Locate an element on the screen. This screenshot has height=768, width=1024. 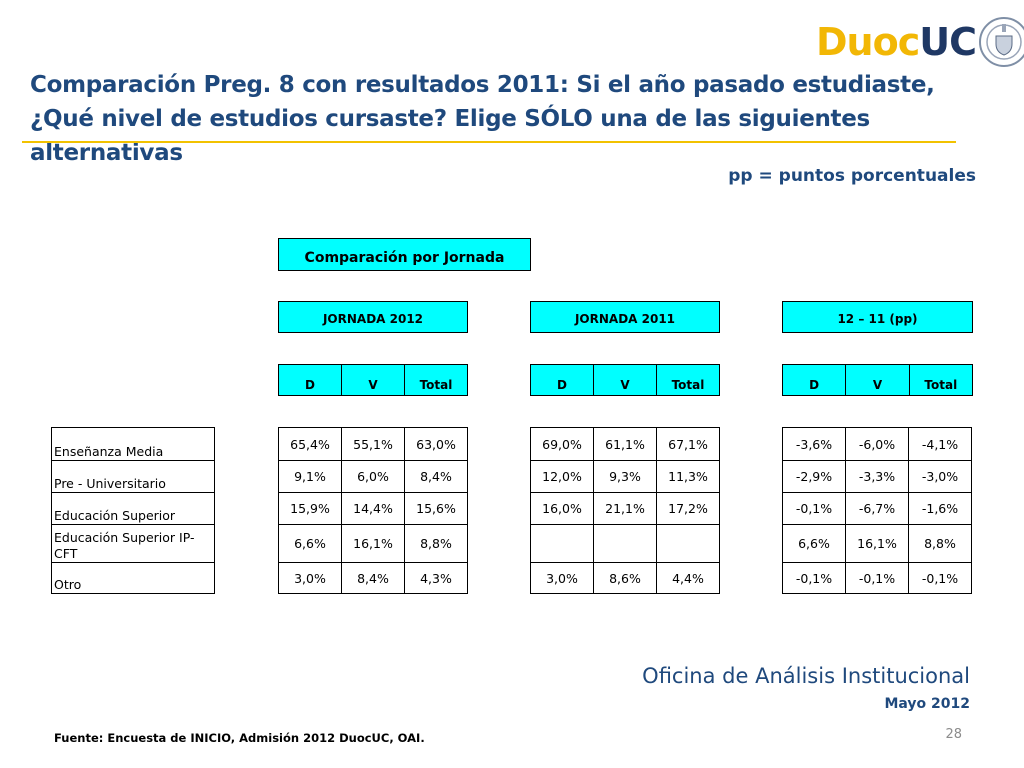
cell: 11,3% is located at coordinates (688, 476).